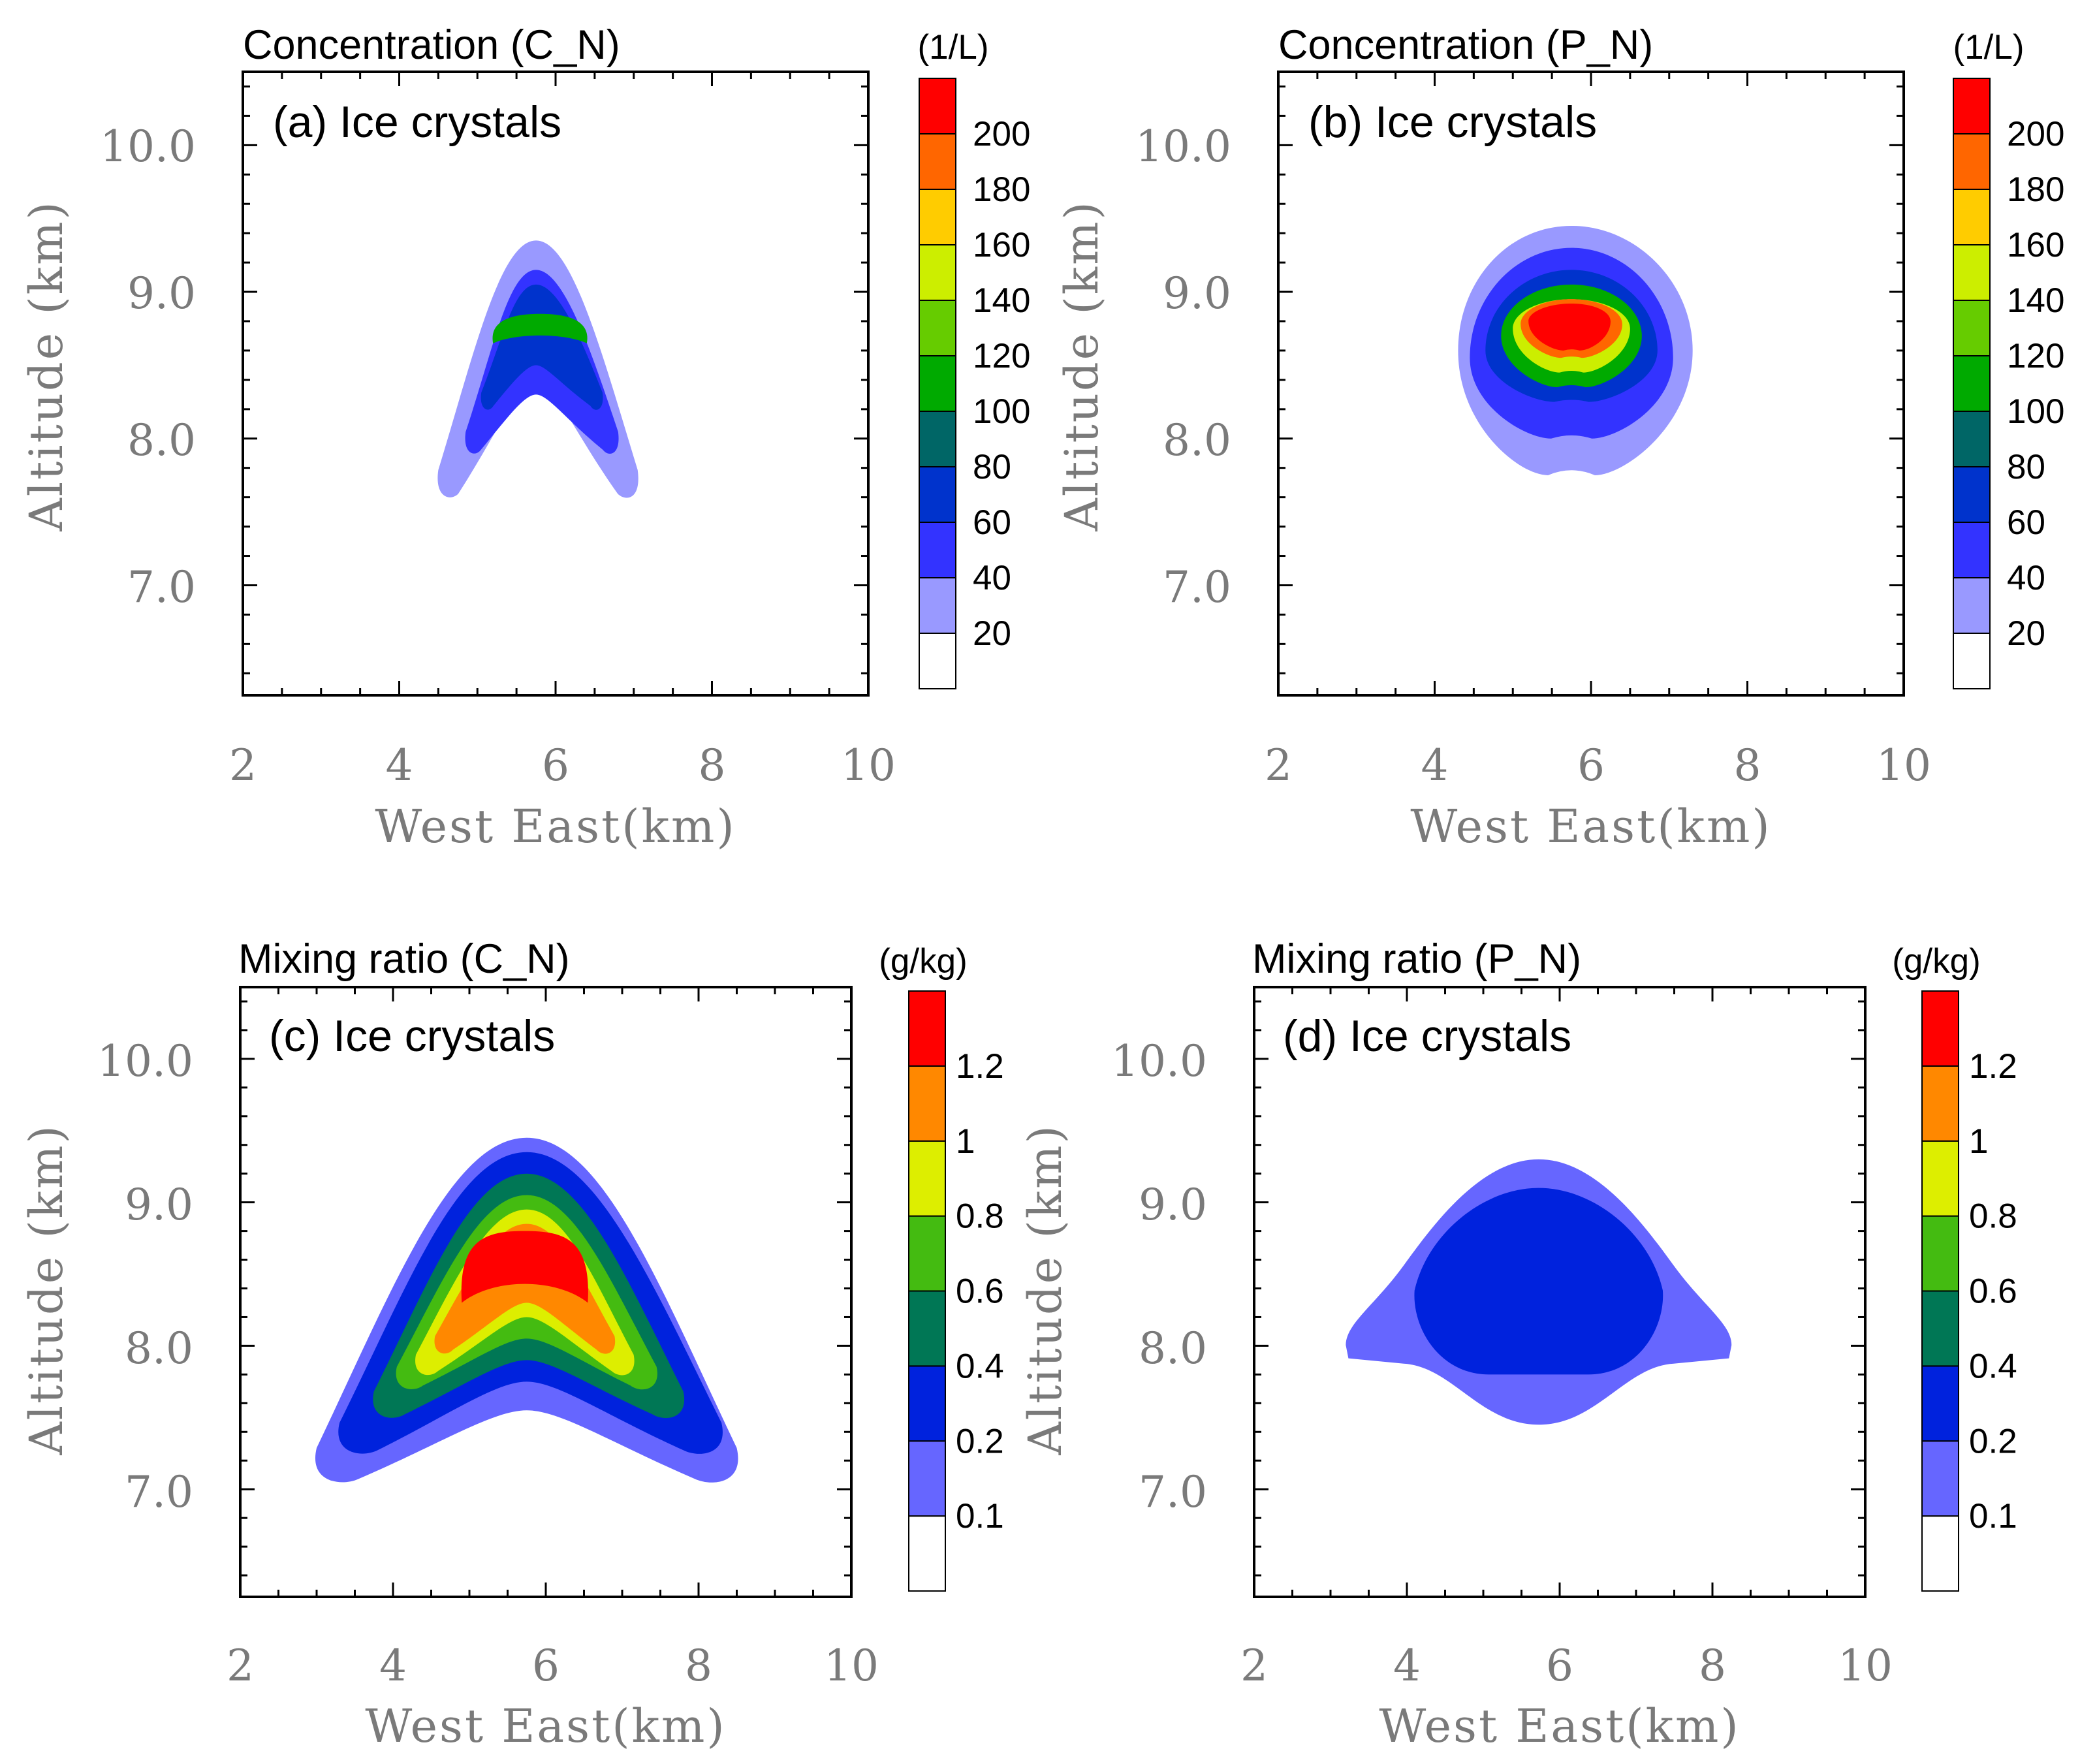  What do you see at coordinates (1427, 1036) in the screenshot?
I see `panel-d-label: (d) Ice crystals` at bounding box center [1427, 1036].